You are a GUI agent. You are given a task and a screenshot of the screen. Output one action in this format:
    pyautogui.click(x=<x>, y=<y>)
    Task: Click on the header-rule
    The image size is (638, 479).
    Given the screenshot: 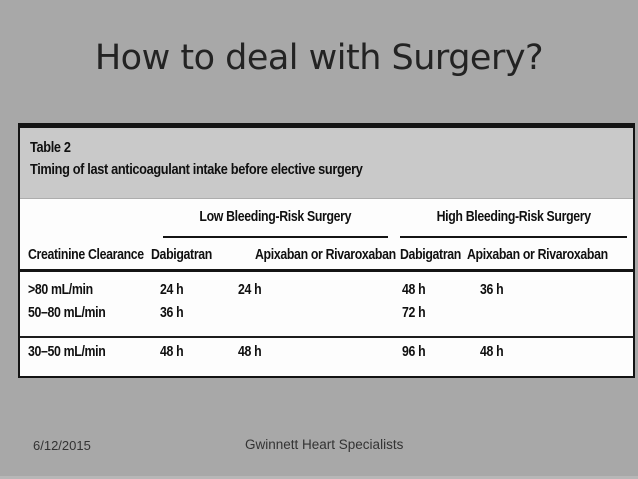 What is the action you would take?
    pyautogui.click(x=326, y=270)
    